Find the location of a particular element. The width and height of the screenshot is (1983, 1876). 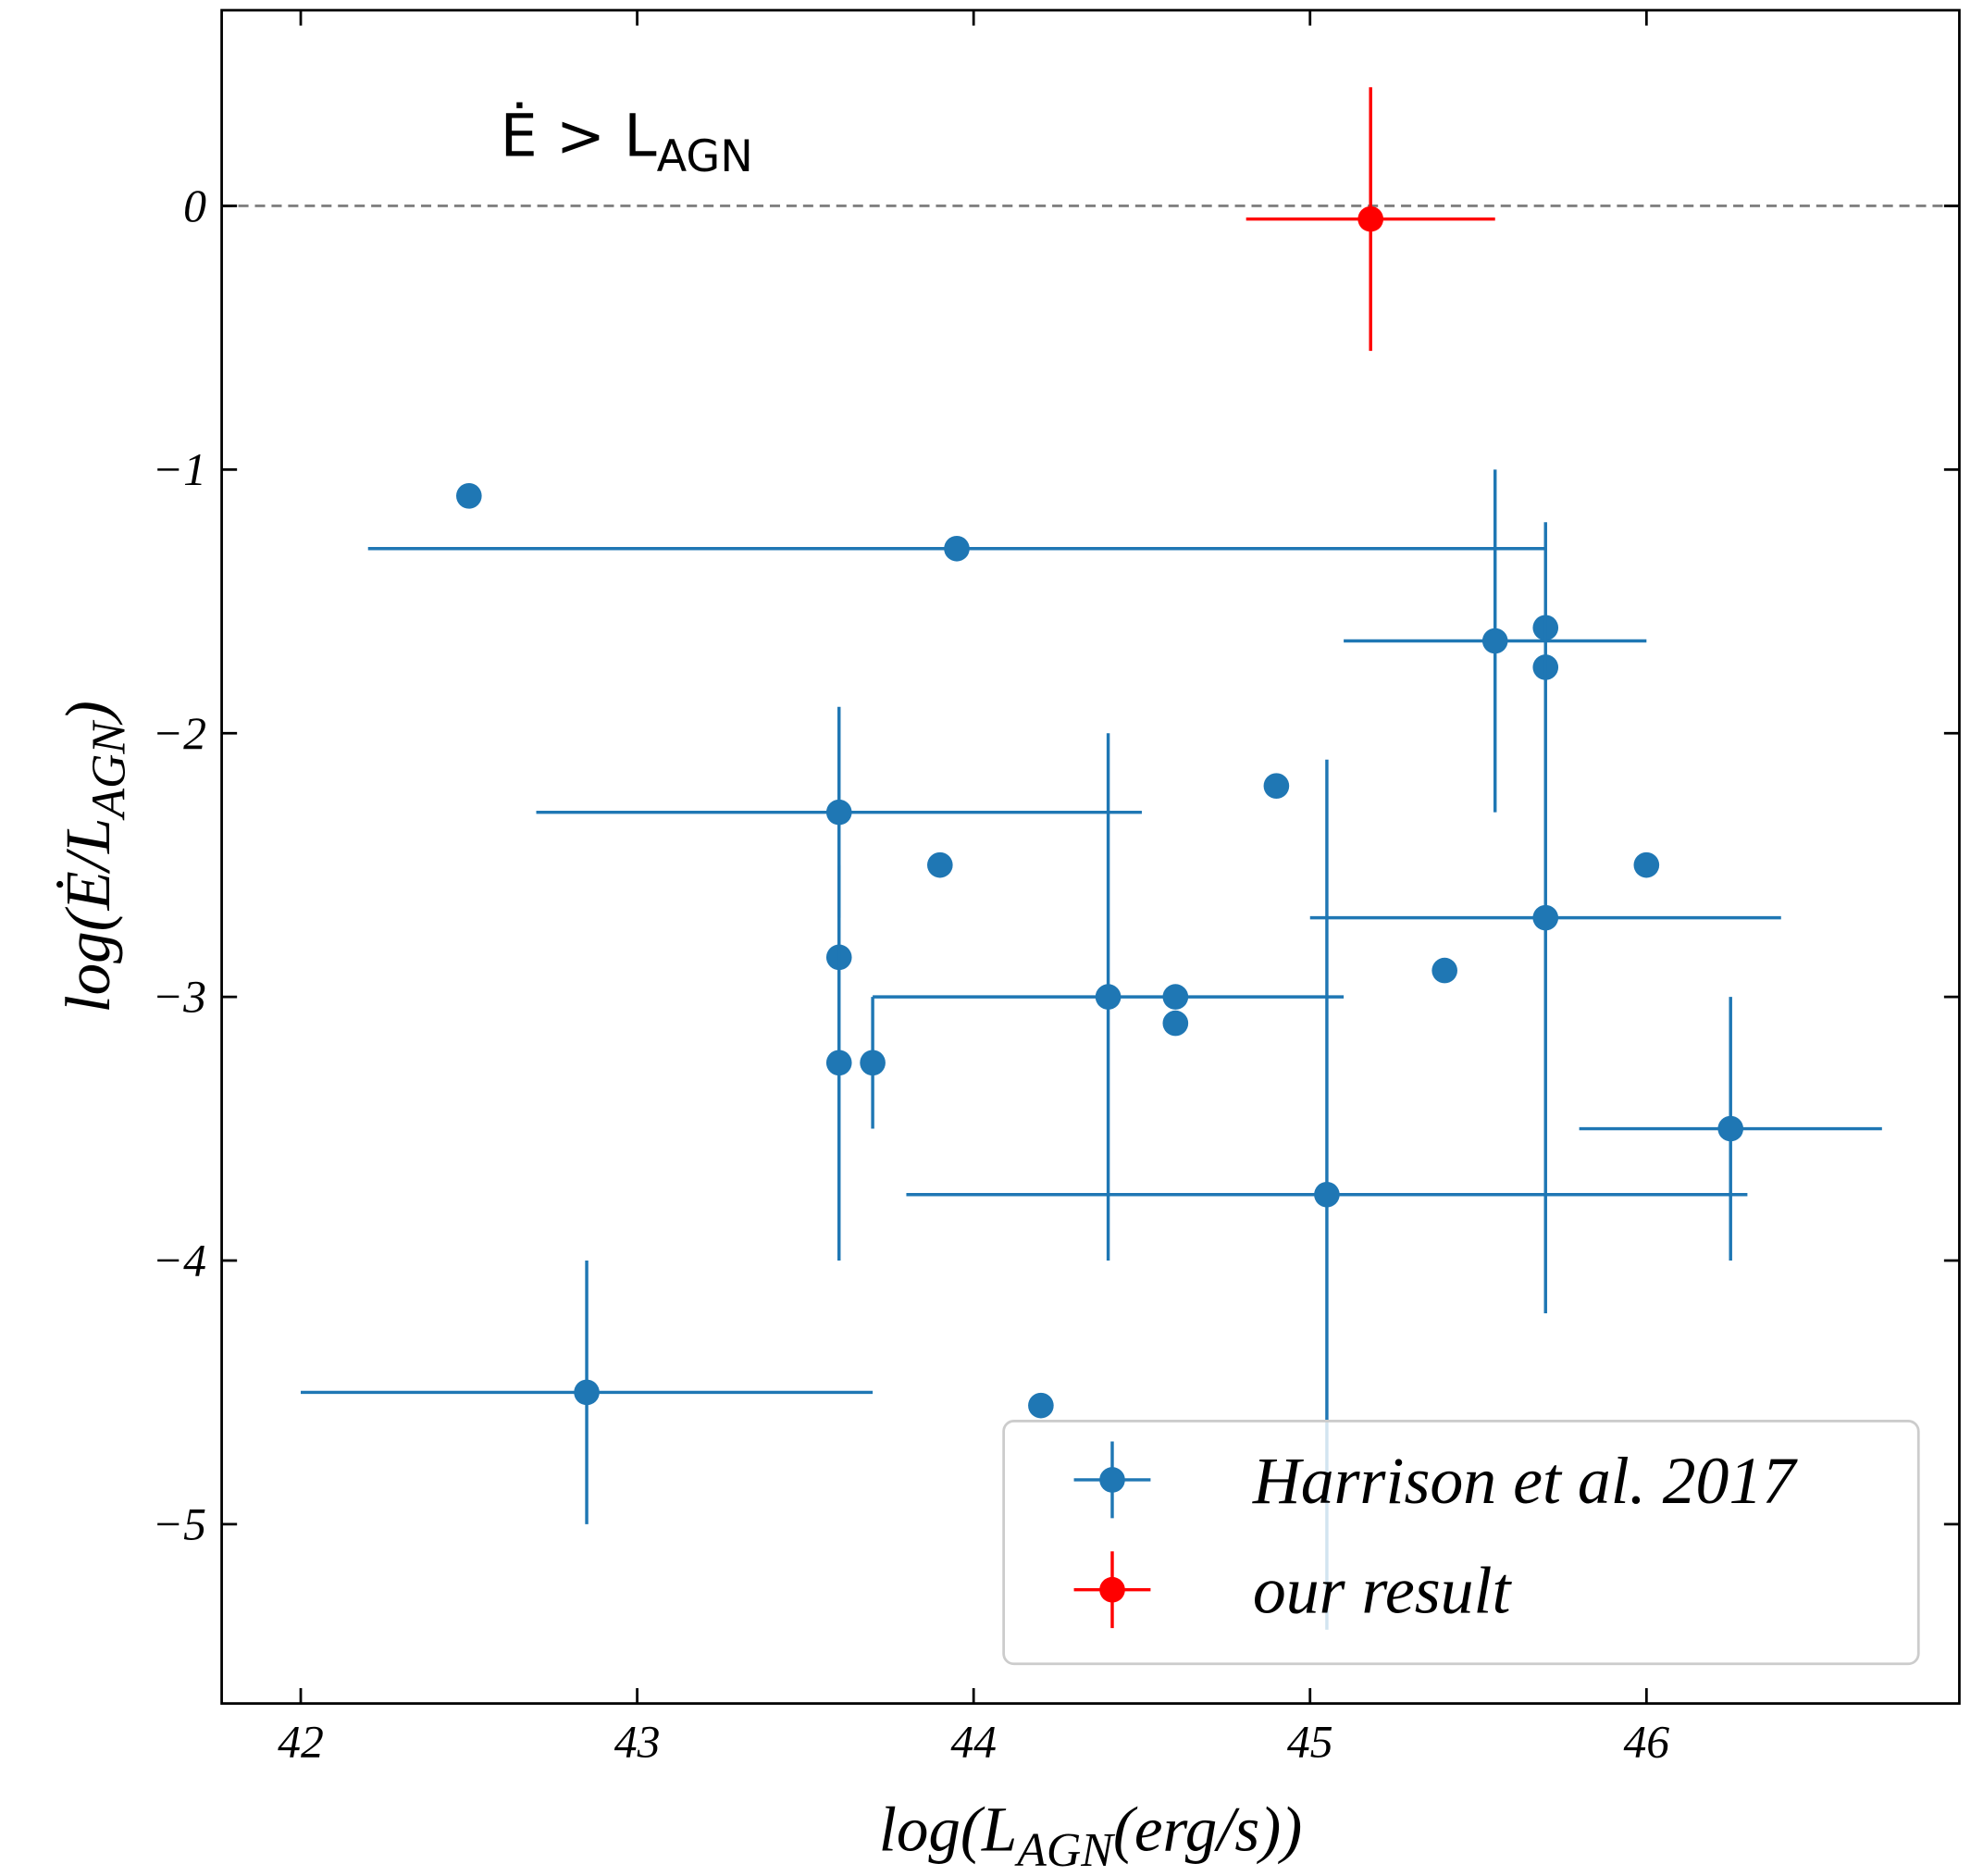

annotation: Ė > LAGN is located at coordinates (627, 141).